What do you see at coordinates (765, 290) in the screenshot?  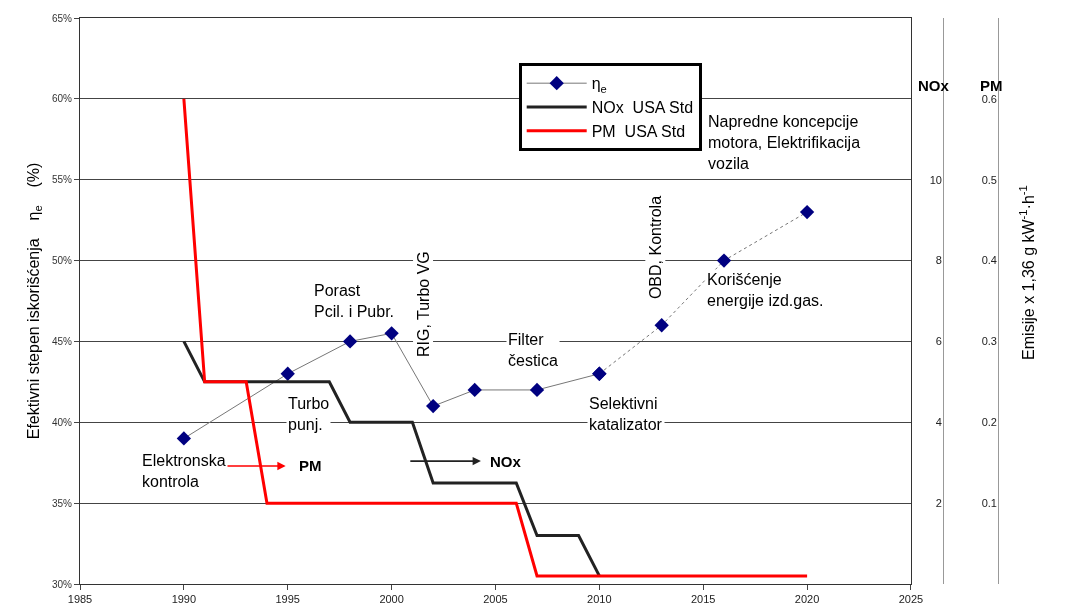 I see `annotation: Korišćenje energije izd.gas.` at bounding box center [765, 290].